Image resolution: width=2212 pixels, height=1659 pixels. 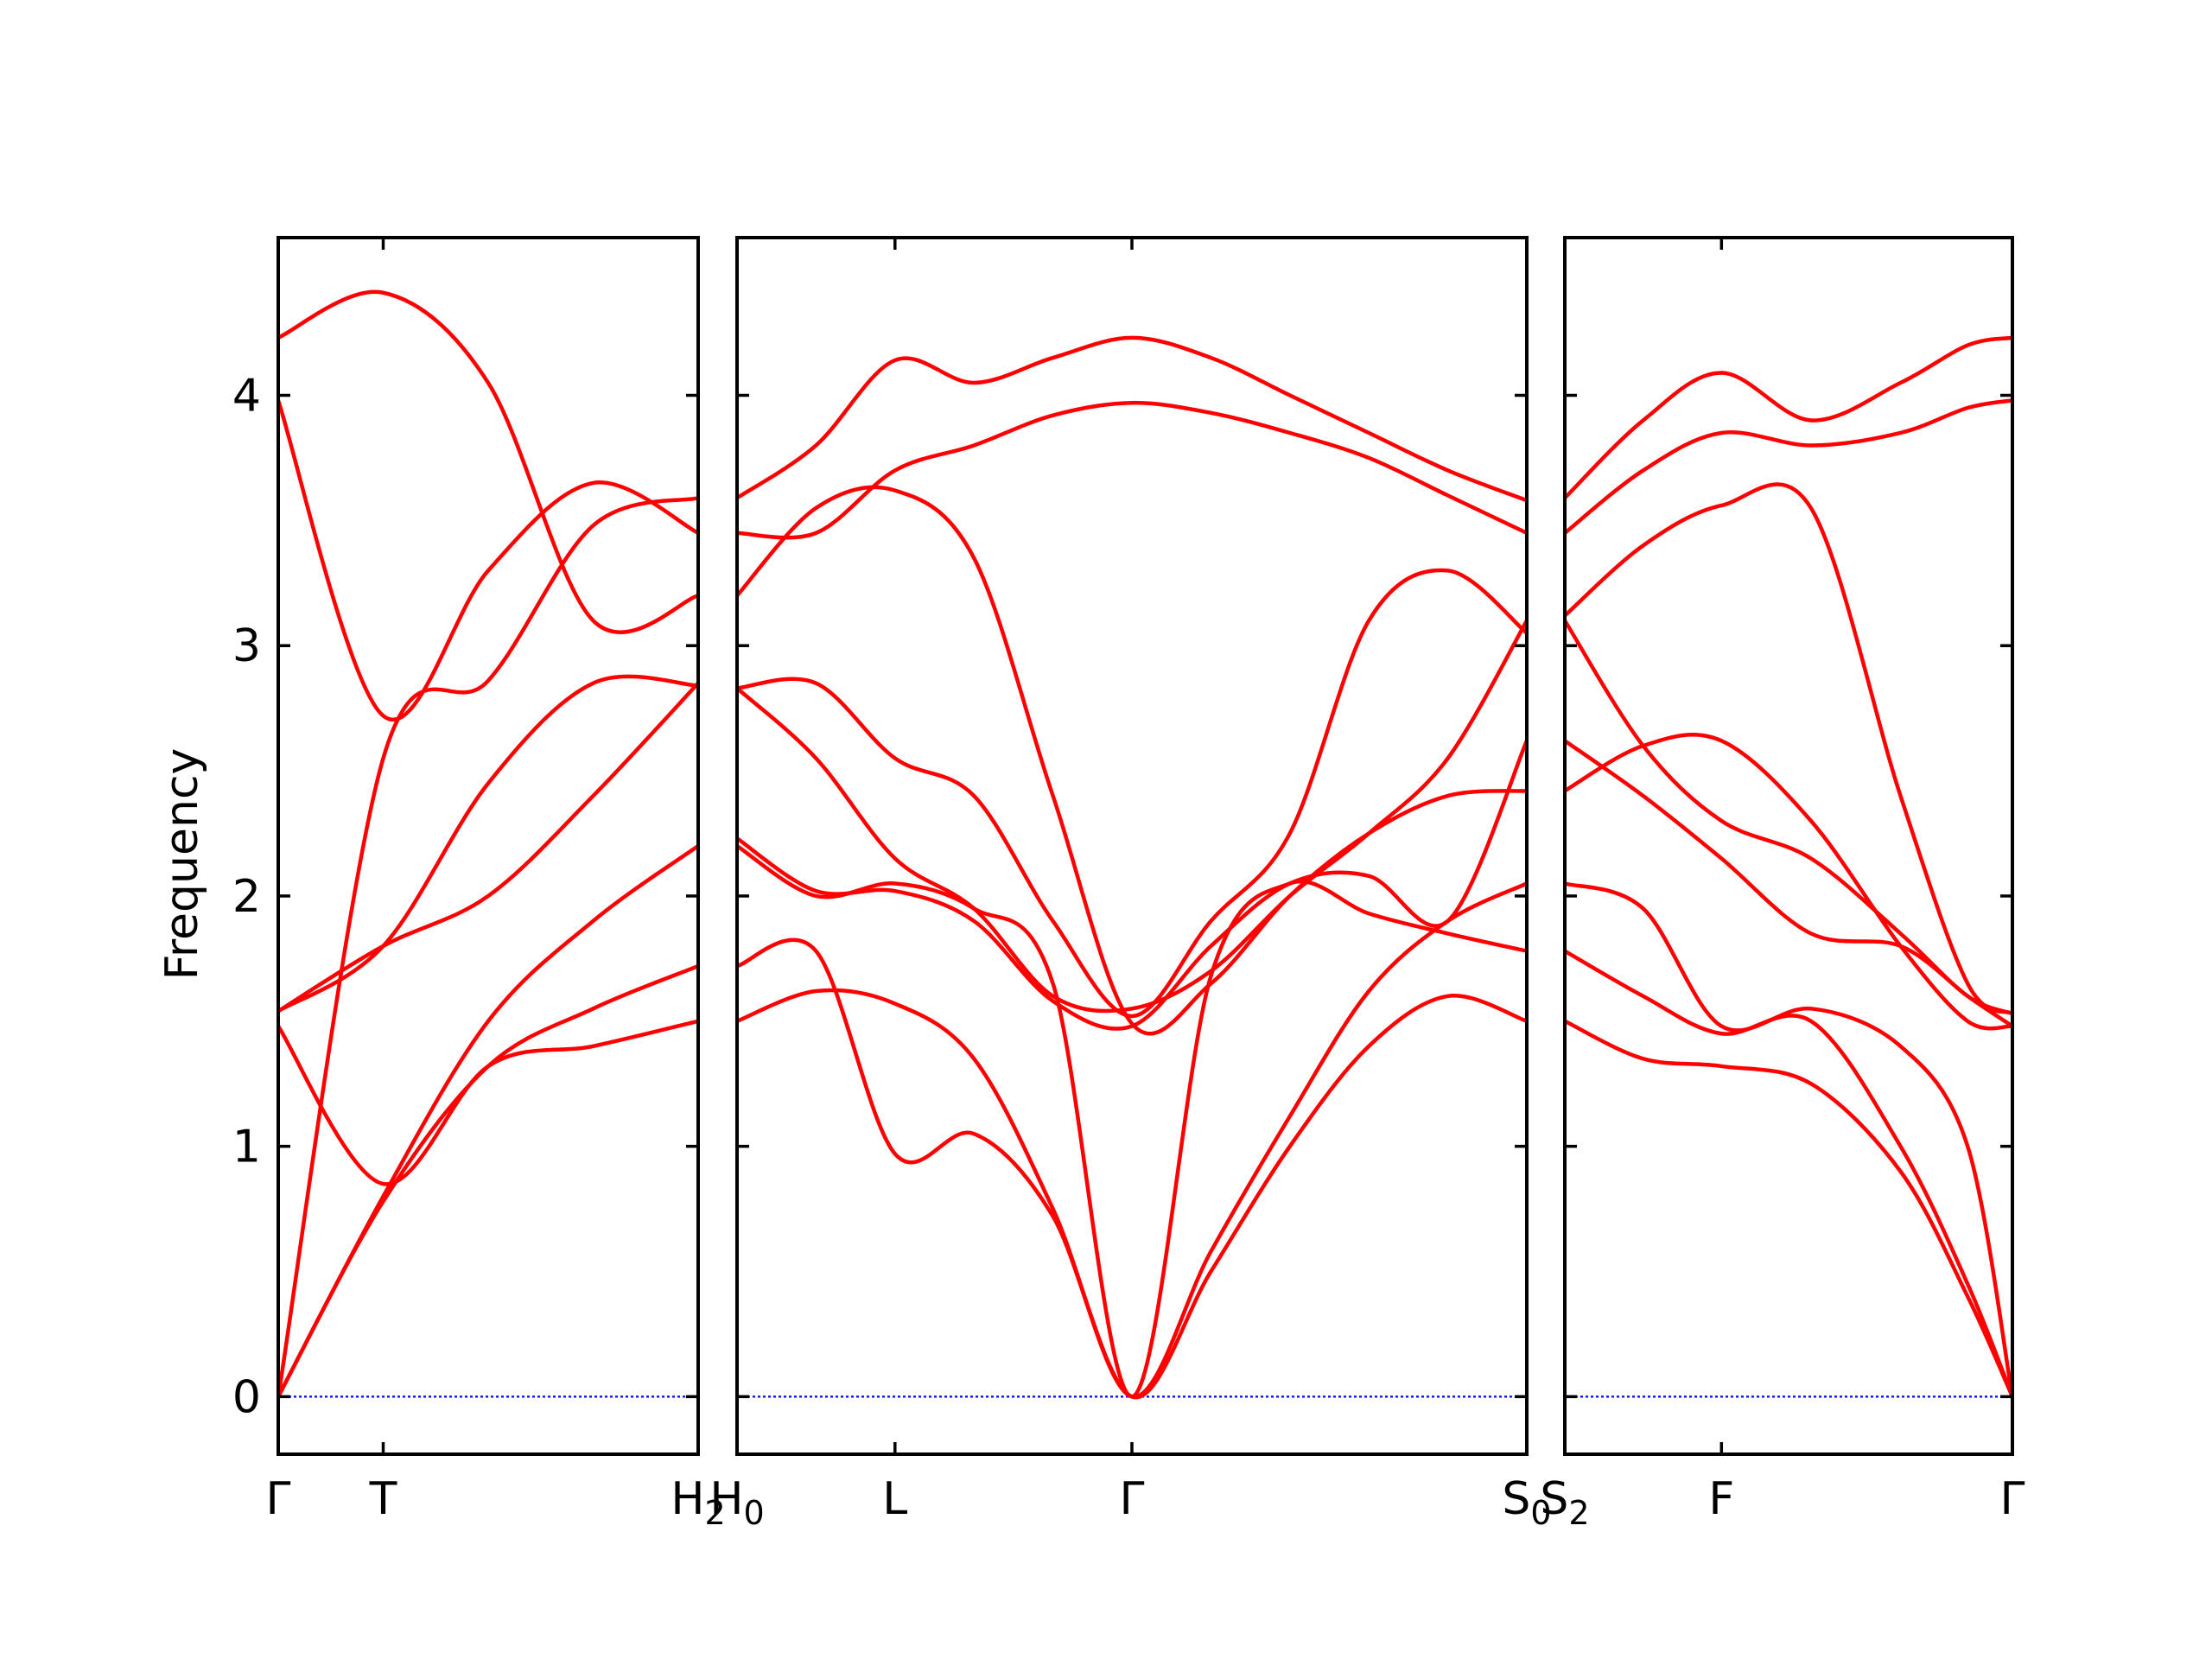 I want to click on k-point-label: F, so click(x=1721, y=1499).